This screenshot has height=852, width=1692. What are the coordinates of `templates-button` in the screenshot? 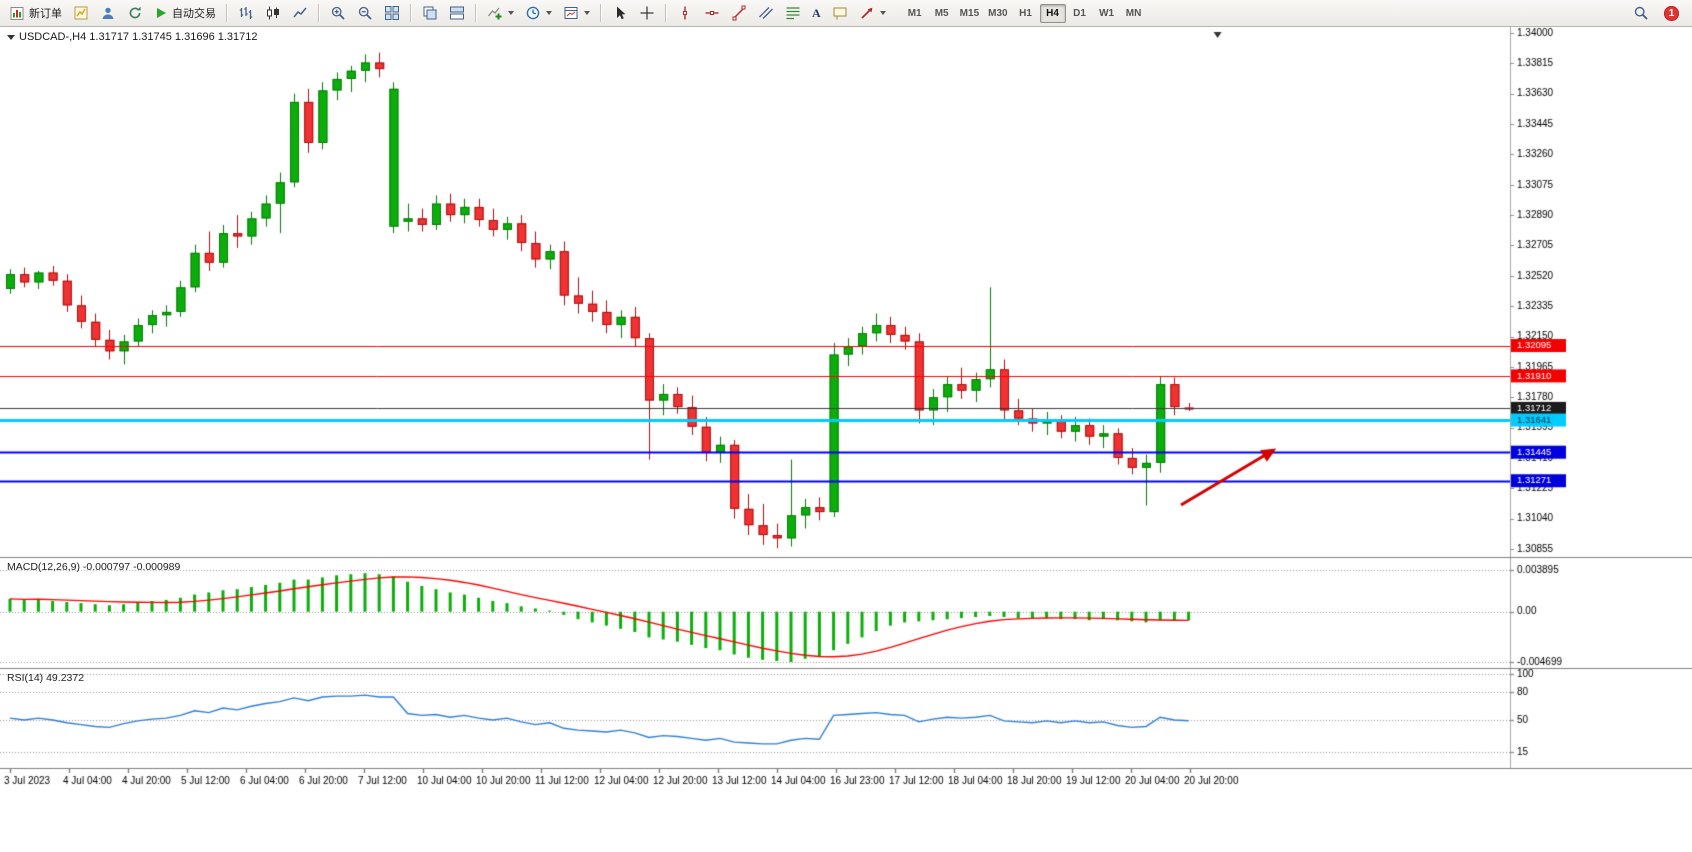 It's located at (576, 13).